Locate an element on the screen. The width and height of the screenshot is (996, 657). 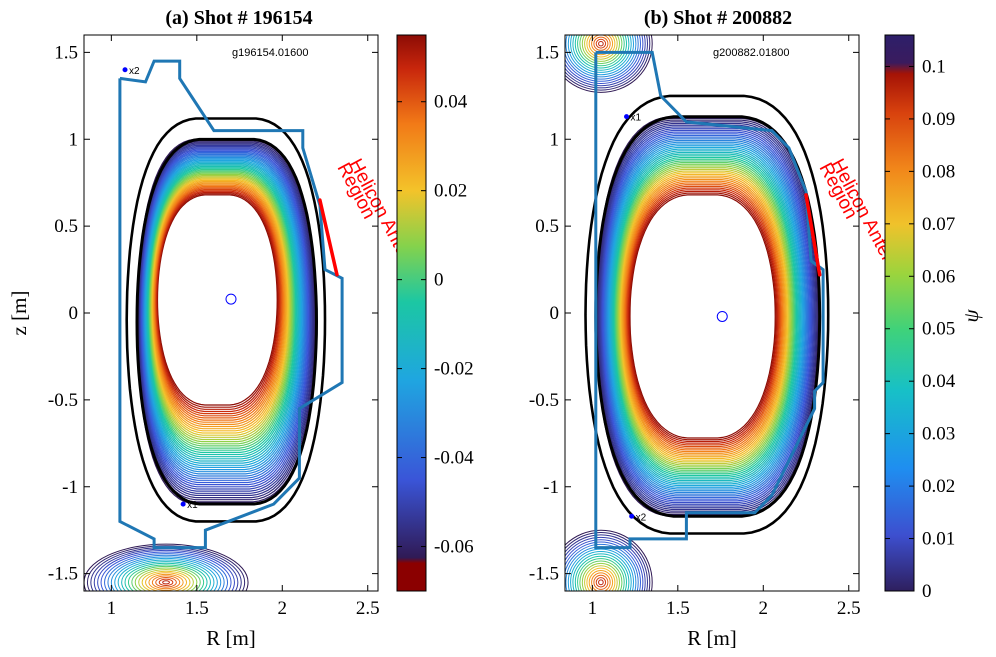
panel-b-xtick-label: 2.5 is located at coordinates (849, 608).